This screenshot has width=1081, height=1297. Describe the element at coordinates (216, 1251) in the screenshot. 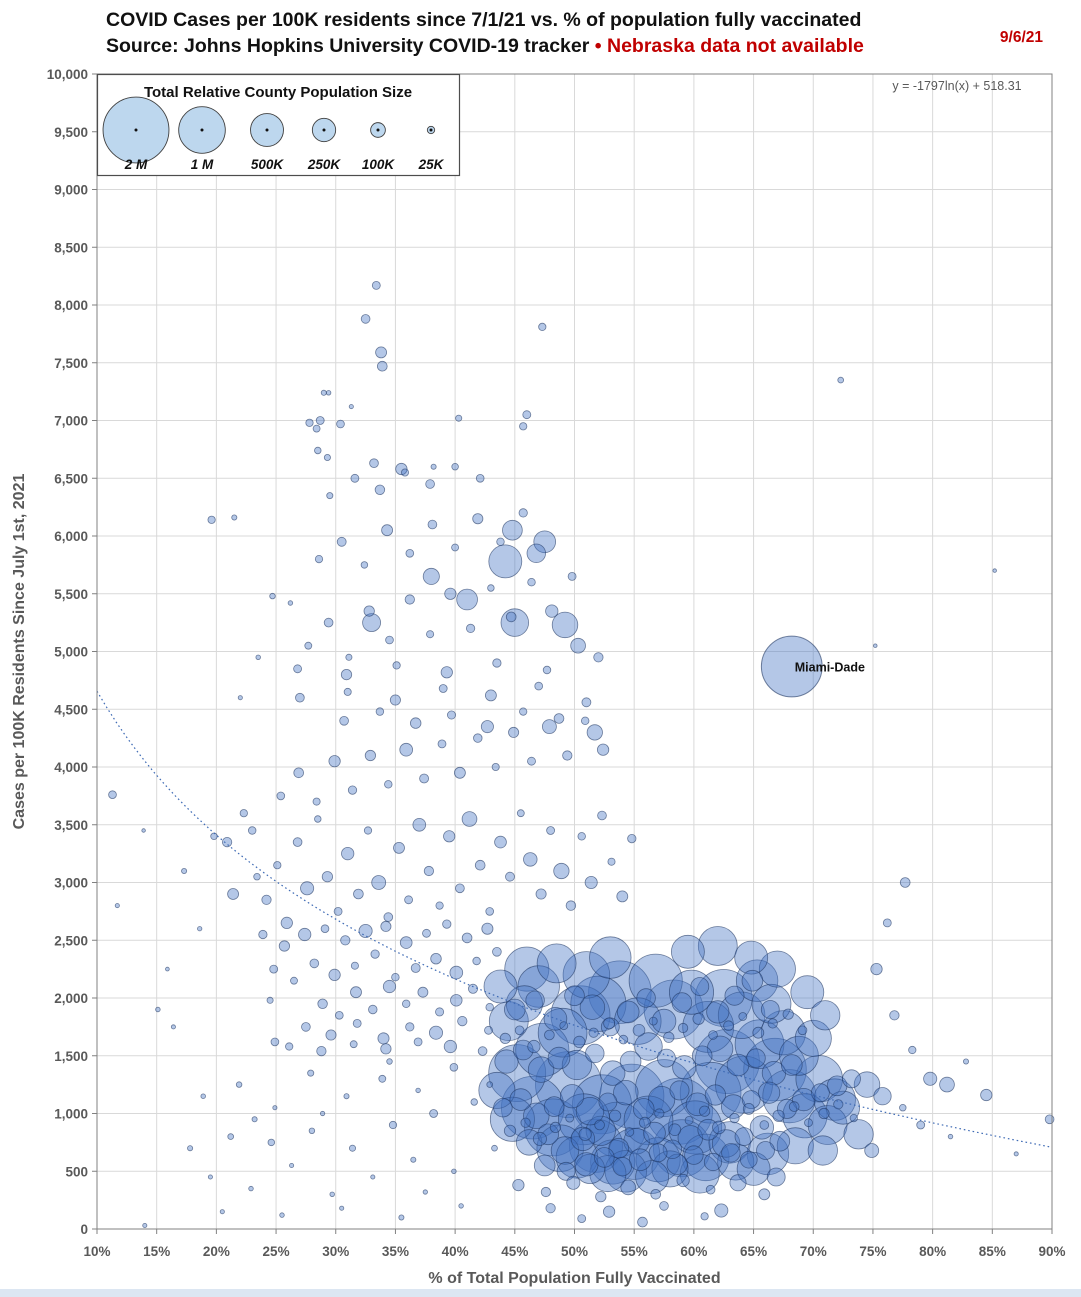

I see `x-tick-label: 20%` at that location.